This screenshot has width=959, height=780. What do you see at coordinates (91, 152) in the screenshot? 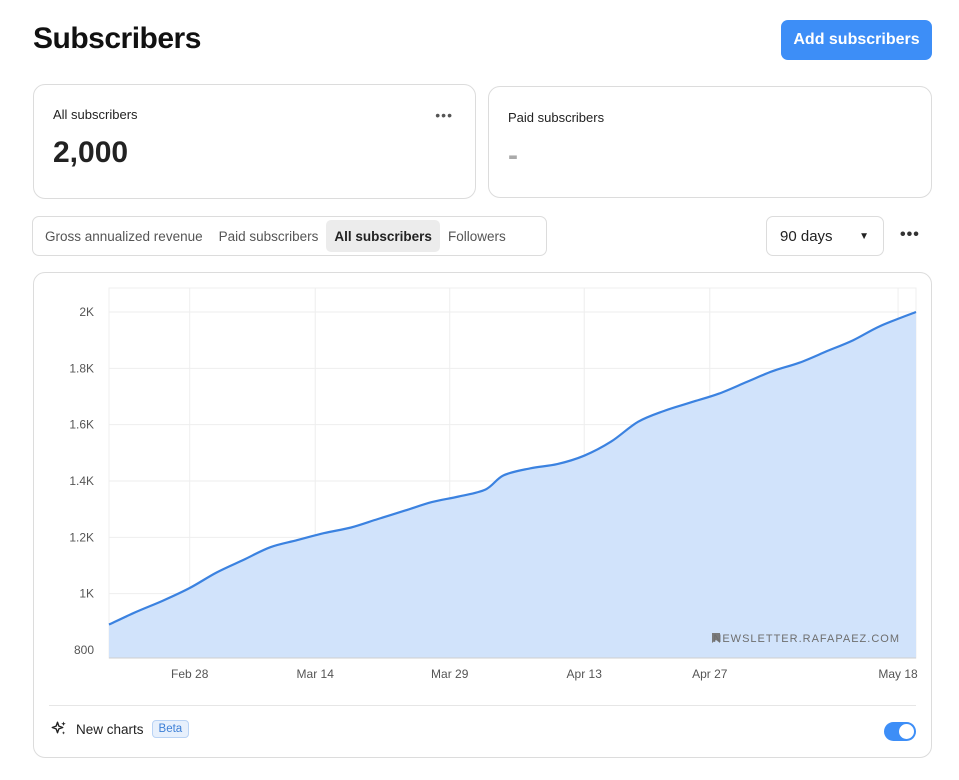
I see `stat-value: 2,000` at bounding box center [91, 152].